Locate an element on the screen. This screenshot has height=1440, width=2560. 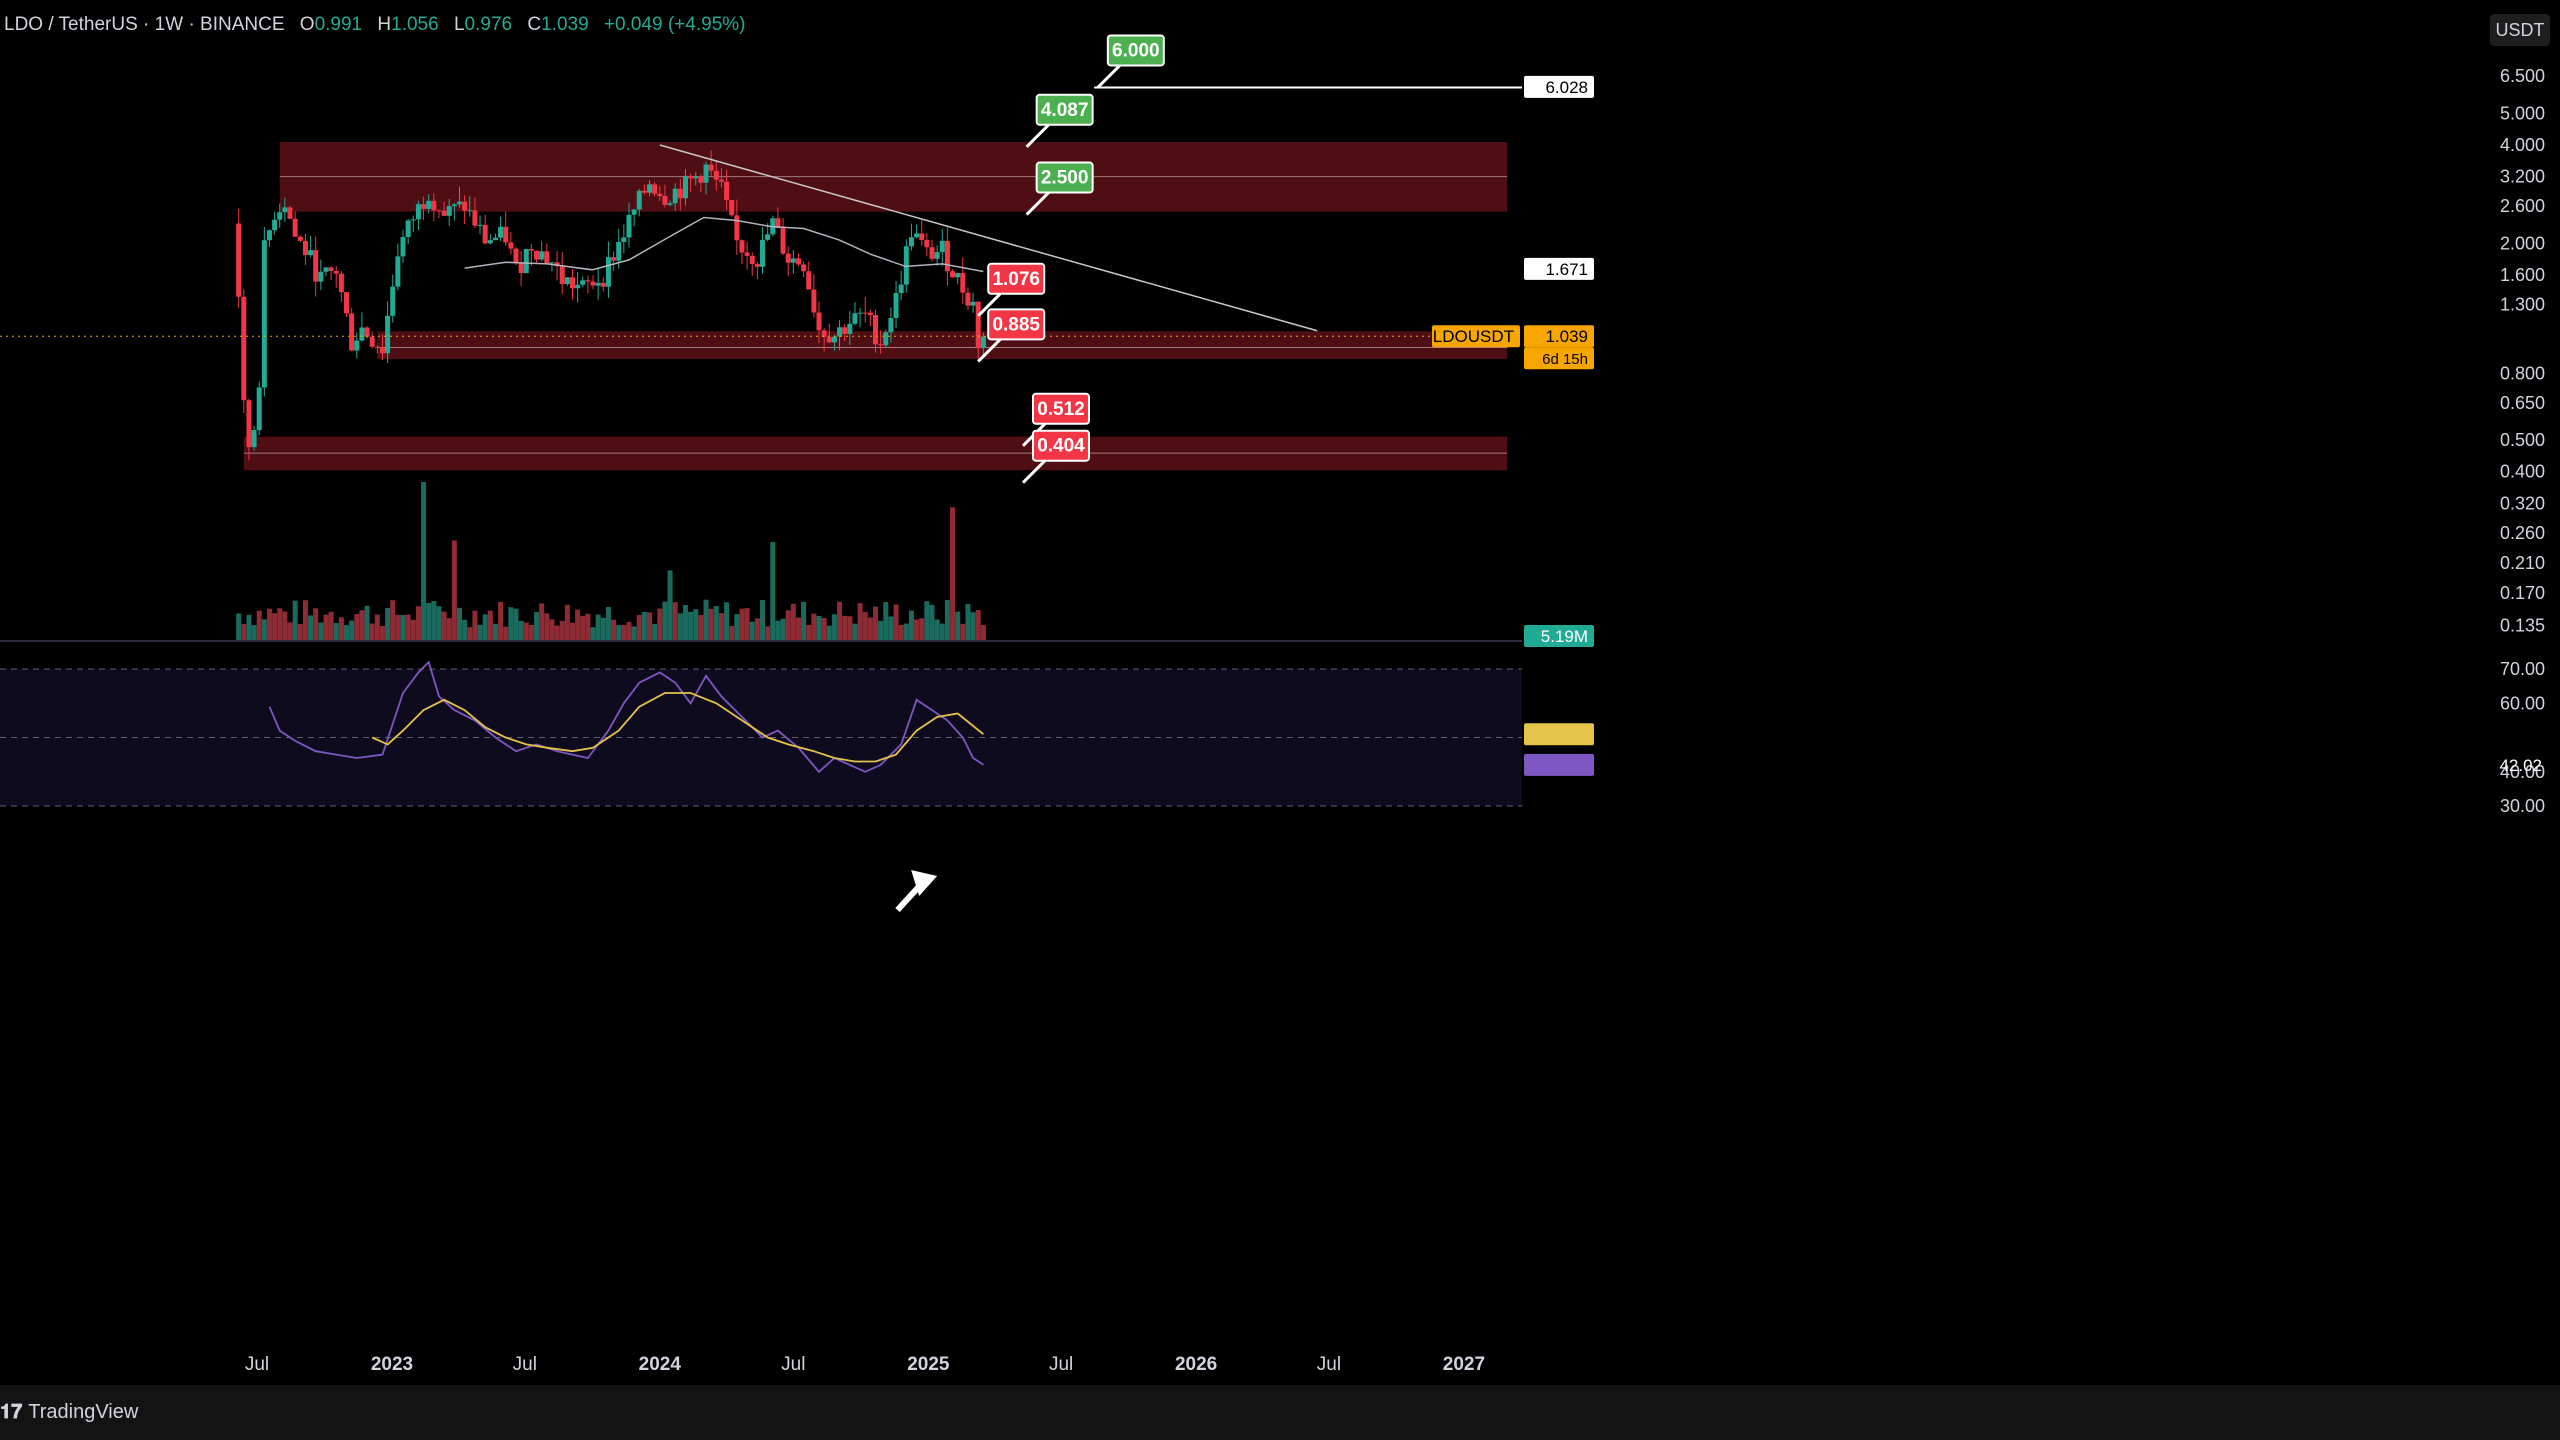
currency-button: USDT is located at coordinates (2520, 30).